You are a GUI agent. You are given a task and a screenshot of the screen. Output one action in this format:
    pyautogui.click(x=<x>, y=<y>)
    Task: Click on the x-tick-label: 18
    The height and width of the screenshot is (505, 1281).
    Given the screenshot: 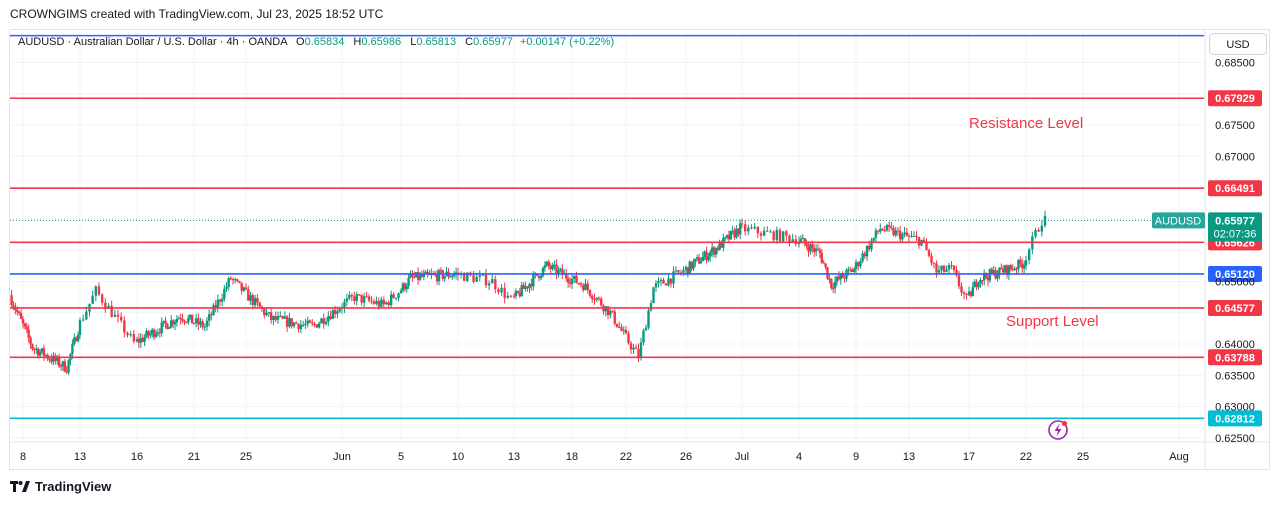 What is the action you would take?
    pyautogui.click(x=572, y=457)
    